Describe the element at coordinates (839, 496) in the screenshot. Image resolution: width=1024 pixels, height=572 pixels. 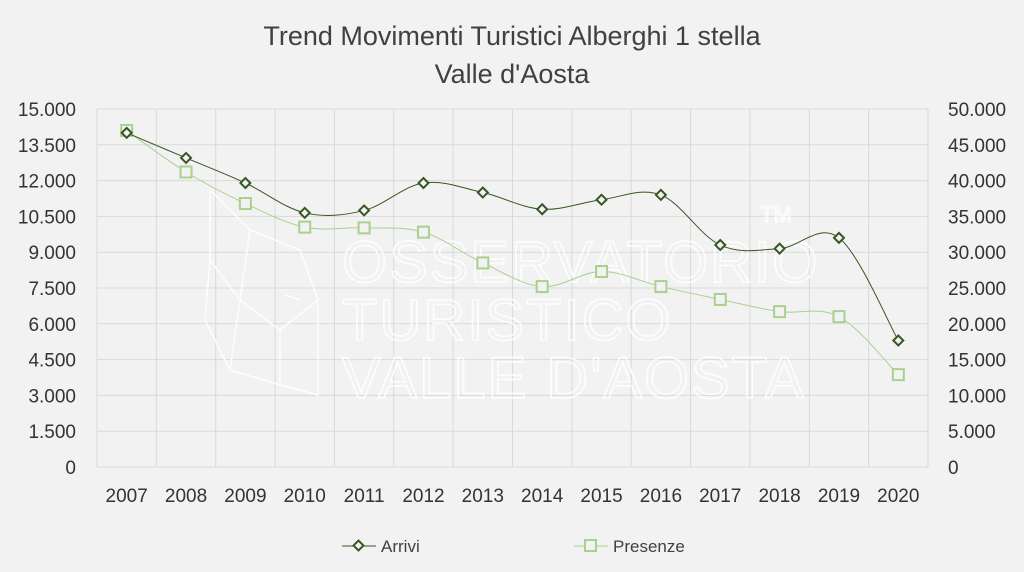
I see `x-tick-label: 2019` at that location.